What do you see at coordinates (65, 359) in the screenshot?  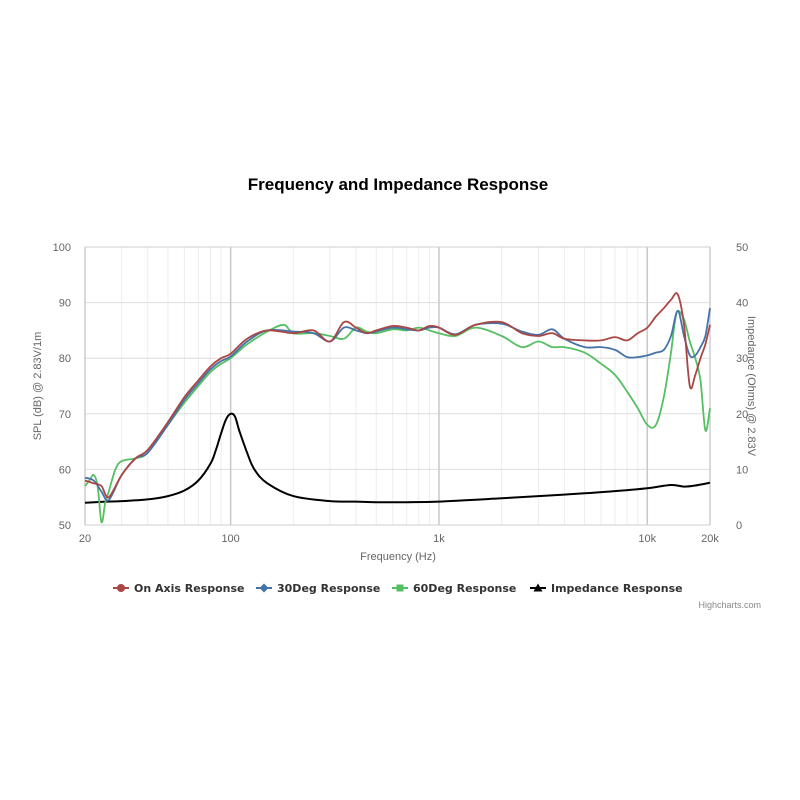 I see `y-tick-label: 80` at bounding box center [65, 359].